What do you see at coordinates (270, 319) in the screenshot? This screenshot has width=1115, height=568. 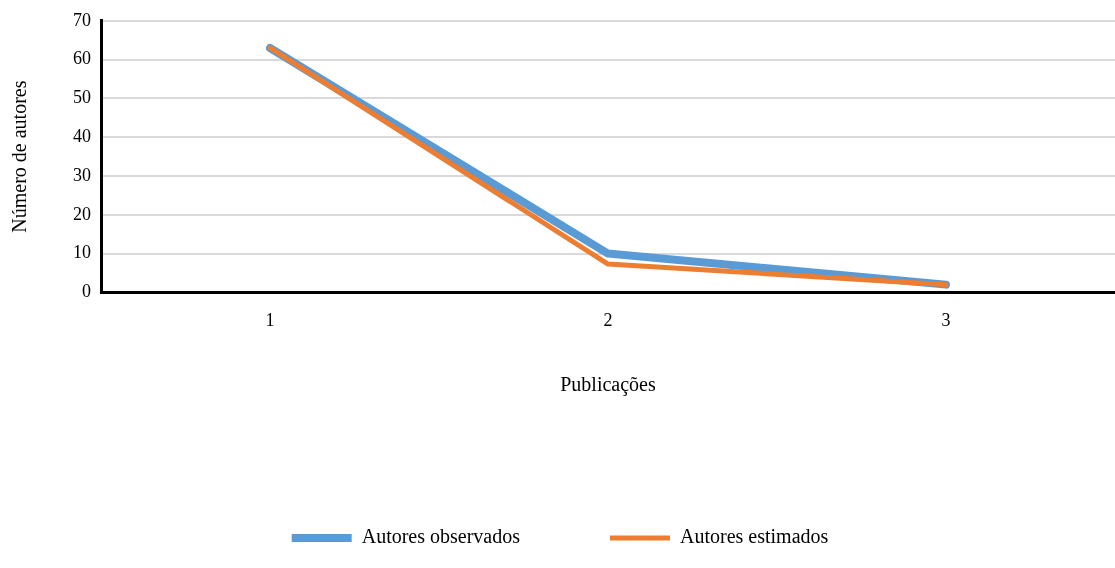 I see `x-tick-label: 1` at bounding box center [270, 319].